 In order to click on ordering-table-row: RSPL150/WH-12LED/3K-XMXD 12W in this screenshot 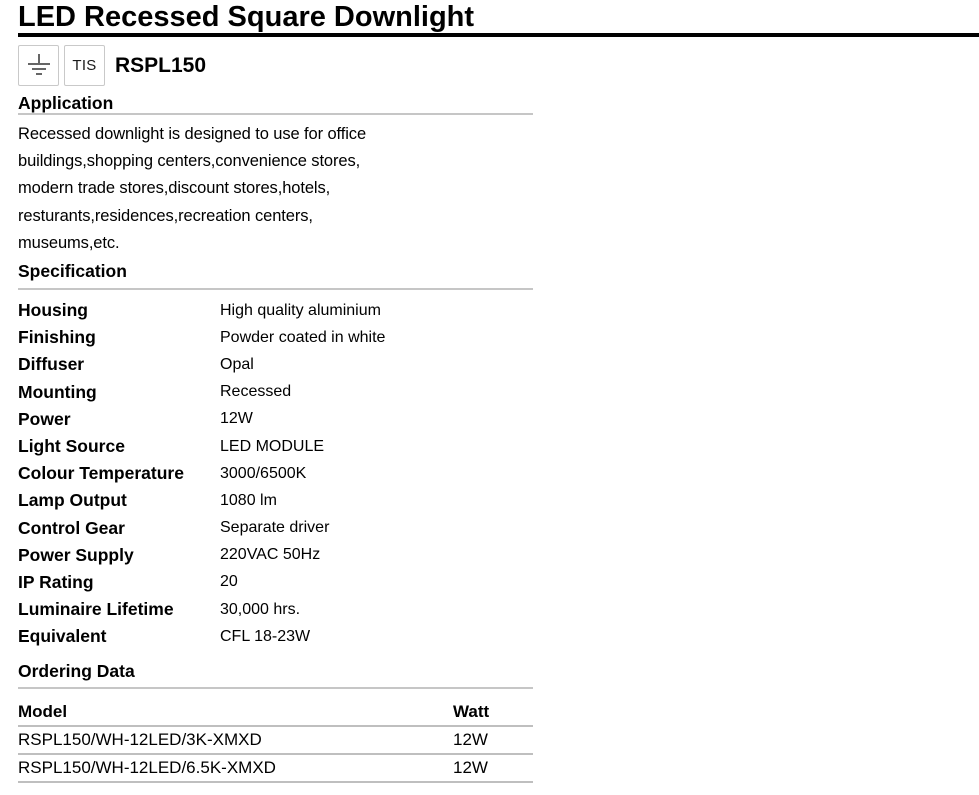, I will do `click(275, 741)`.